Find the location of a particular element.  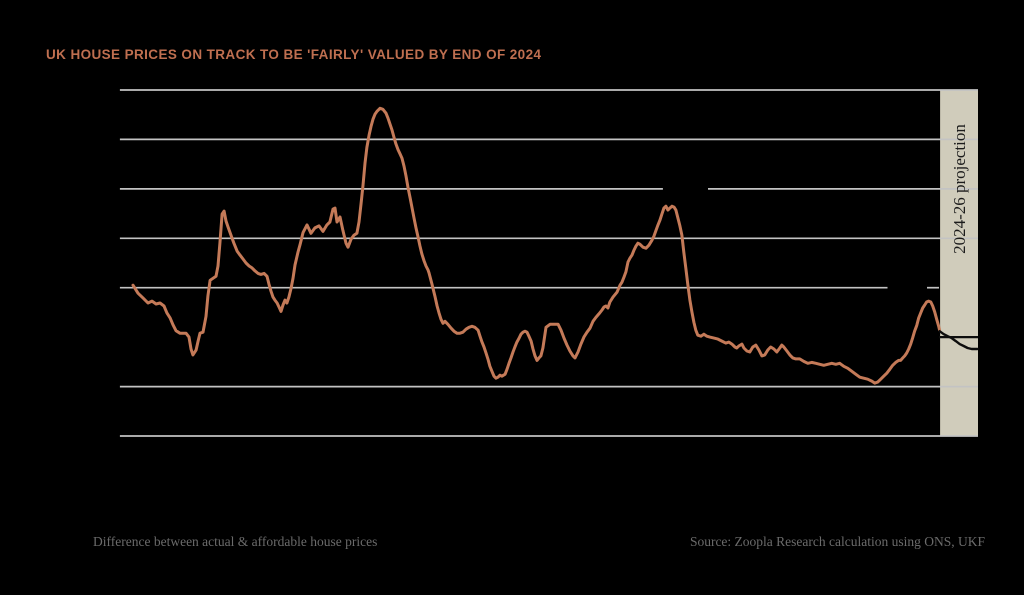

projection-band-label: 2024-26 projection is located at coordinates (960, 188).